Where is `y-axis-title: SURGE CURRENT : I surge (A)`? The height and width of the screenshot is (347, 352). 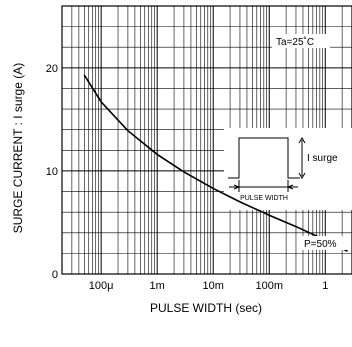 y-axis-title: SURGE CURRENT : I surge (A) is located at coordinates (18, 148).